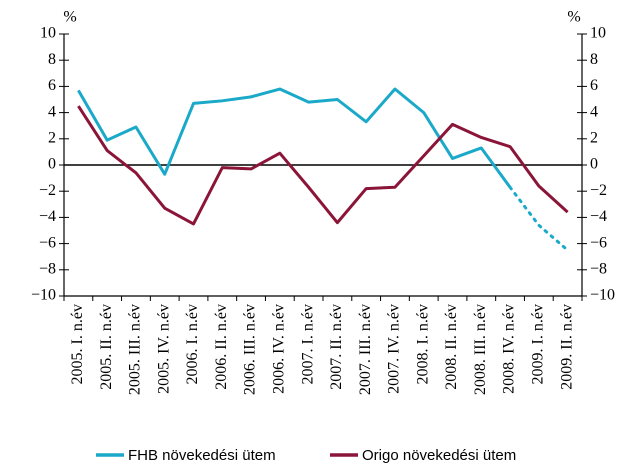 This screenshot has height=467, width=628. Describe the element at coordinates (602, 295) in the screenshot. I see `y2-tick-label: −10` at that location.